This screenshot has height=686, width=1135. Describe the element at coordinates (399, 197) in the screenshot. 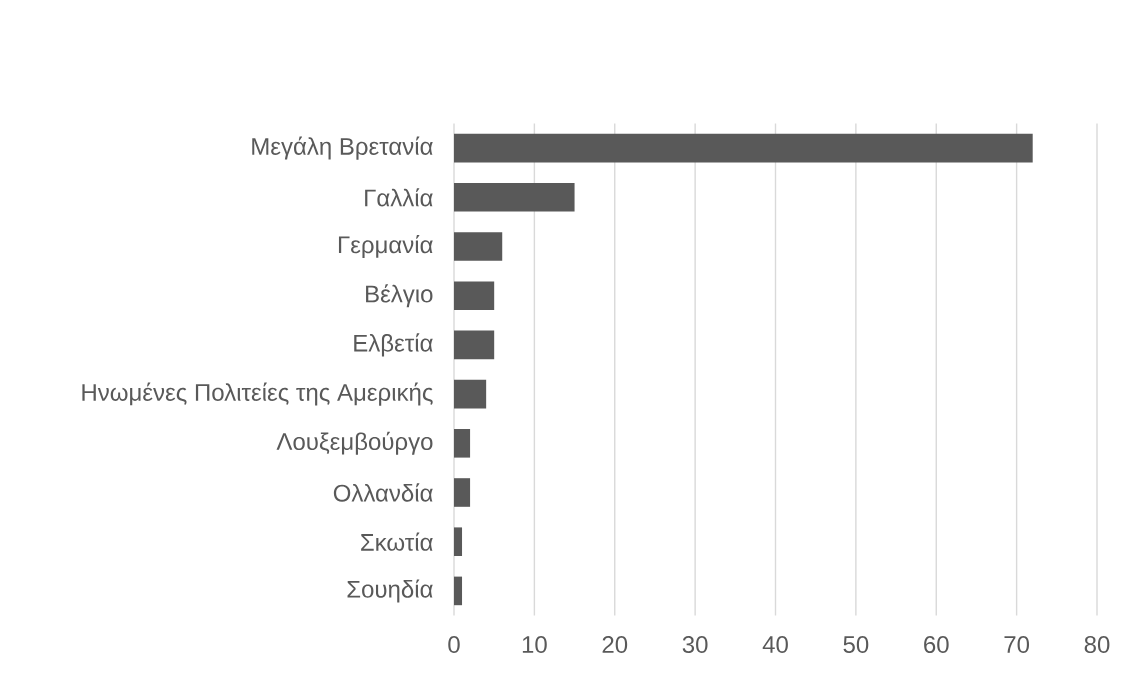

I see `y-tick-label: Γαλλία` at that location.